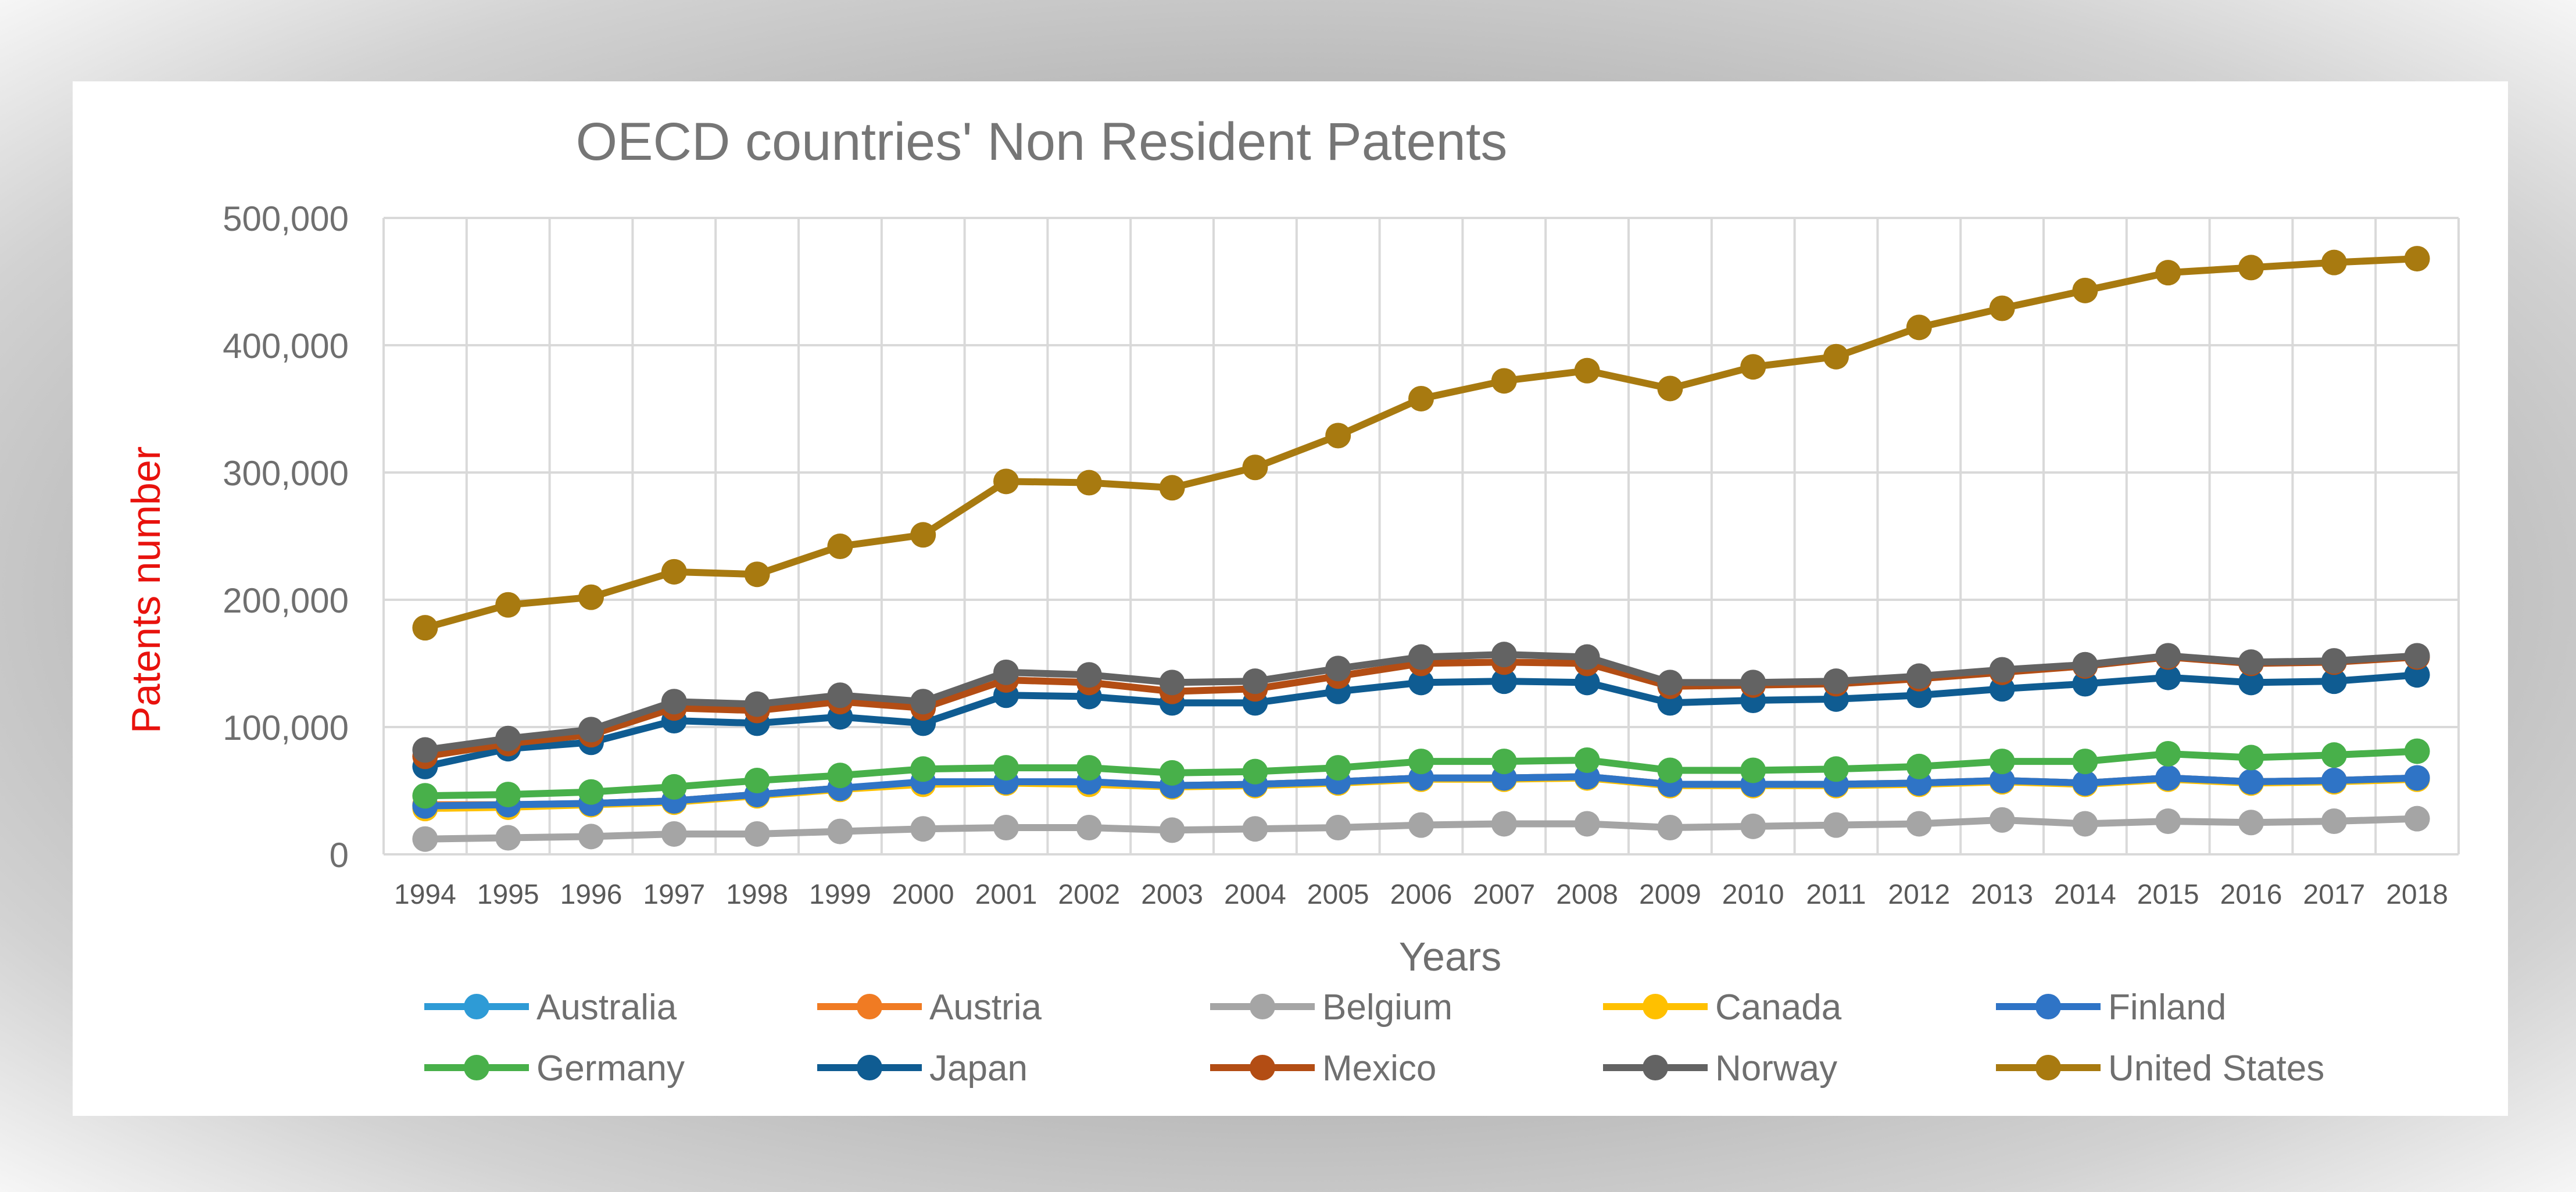 The height and width of the screenshot is (1192, 2576). I want to click on y-tick-label: 500,000, so click(286, 218).